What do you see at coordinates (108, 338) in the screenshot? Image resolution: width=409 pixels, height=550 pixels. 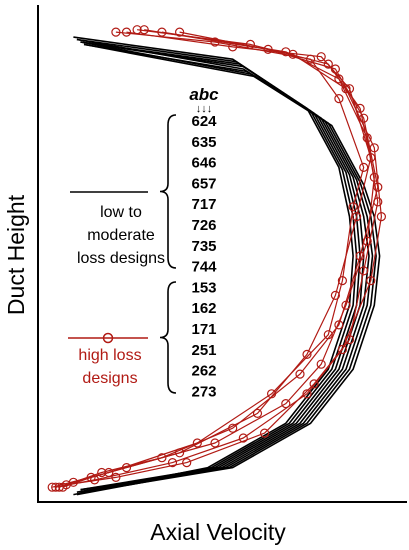 I see `legend-sample-marker` at bounding box center [108, 338].